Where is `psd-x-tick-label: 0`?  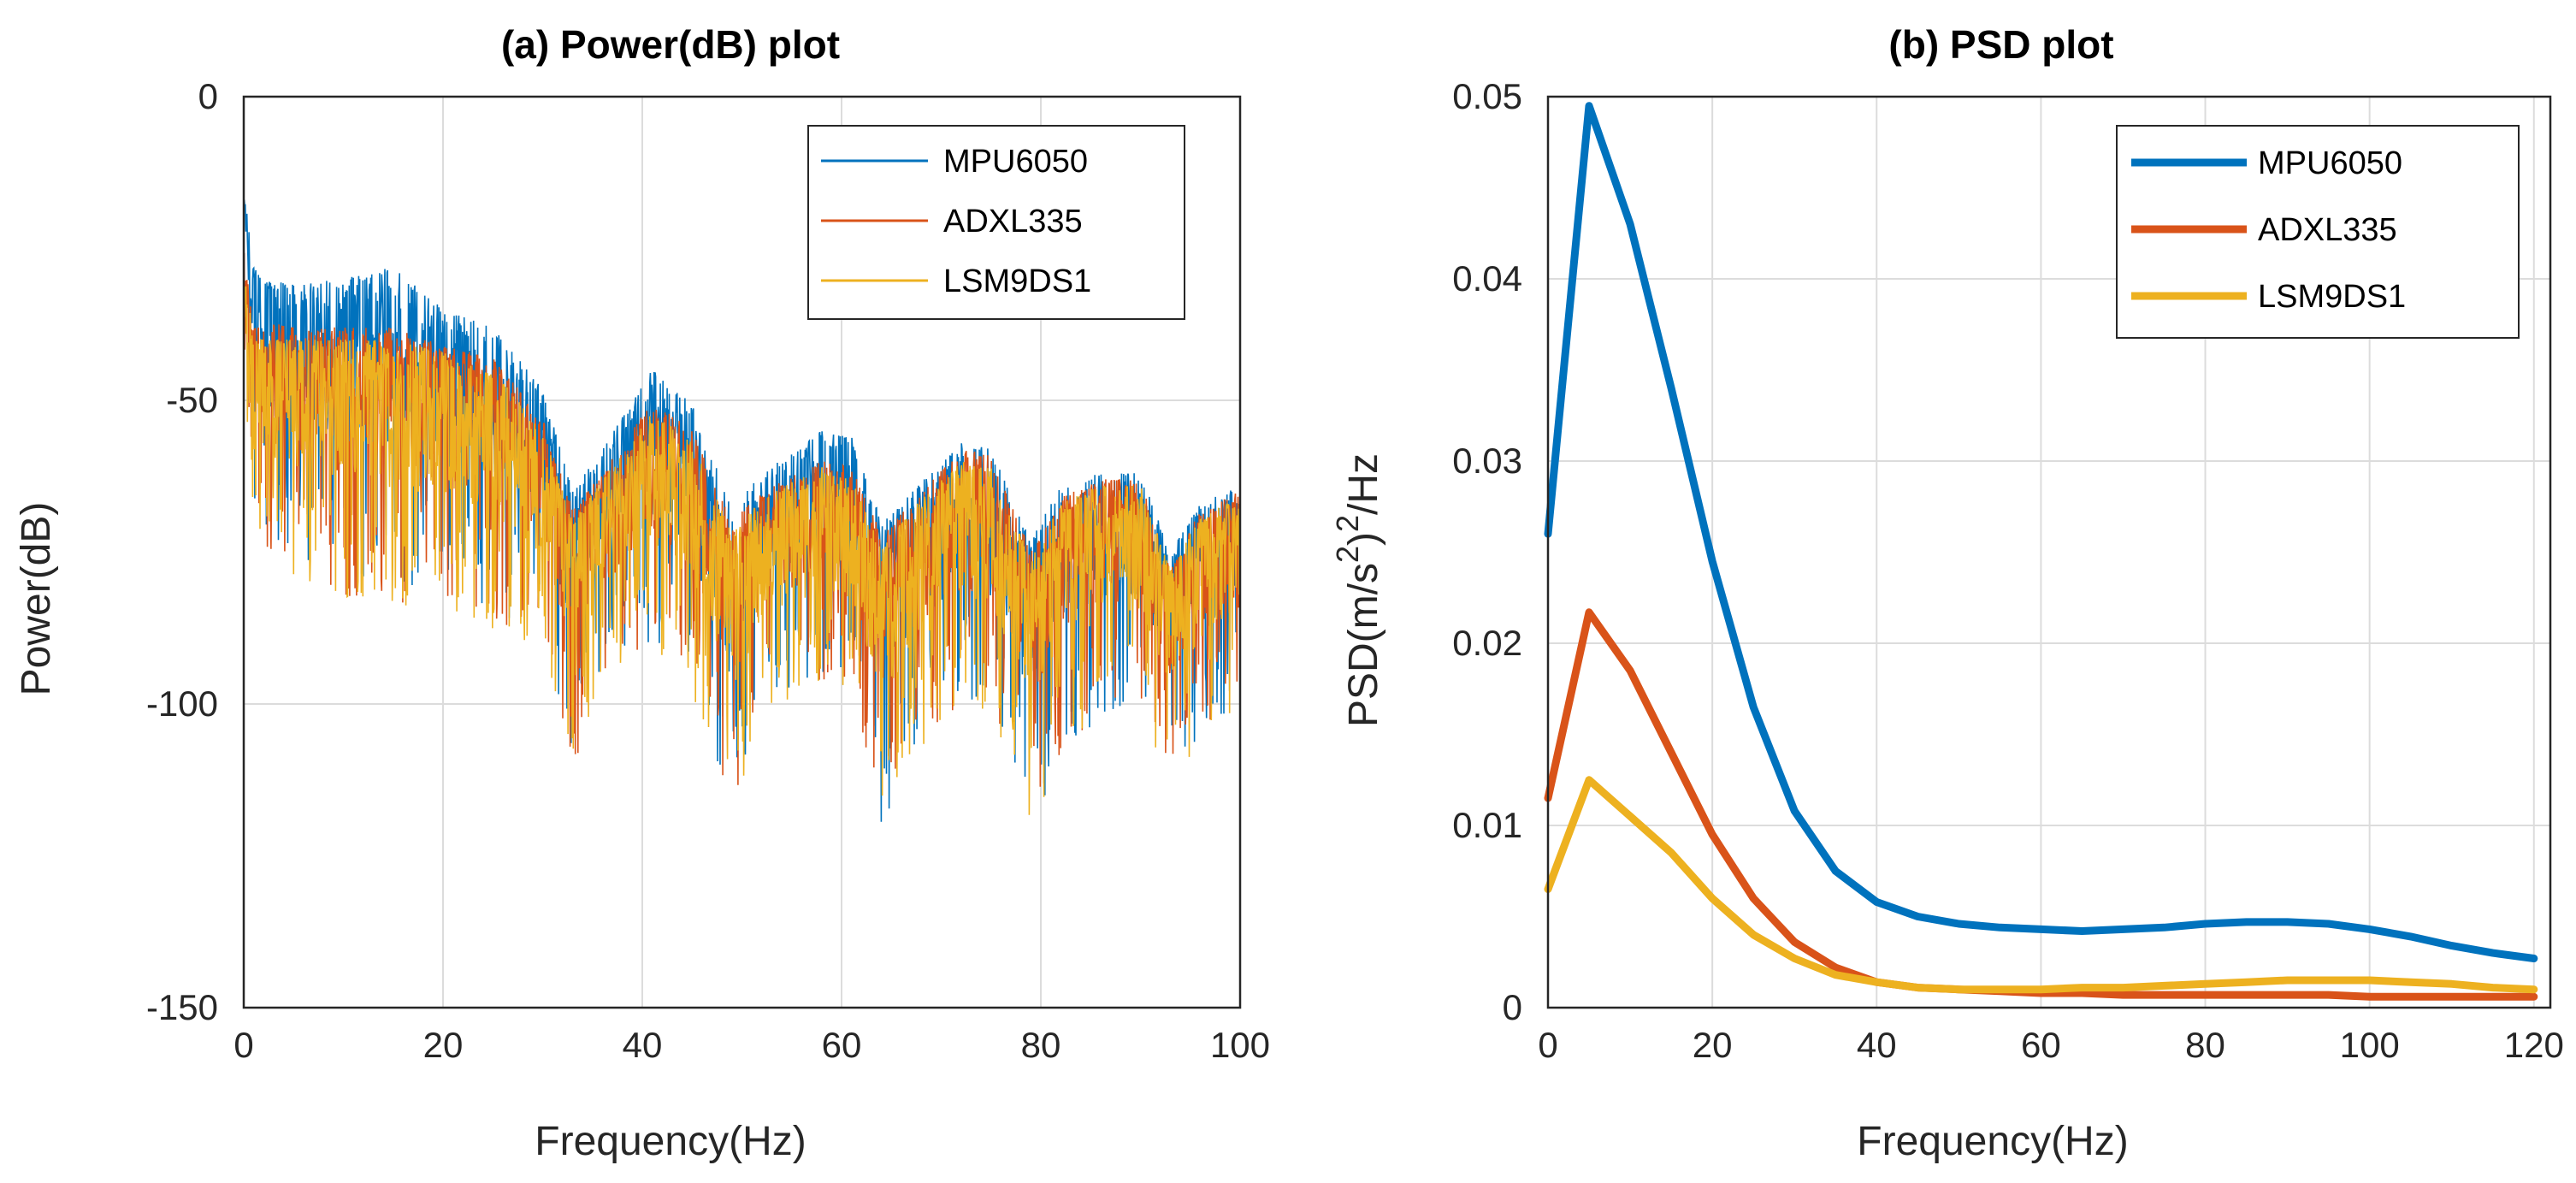 psd-x-tick-label: 0 is located at coordinates (1547, 1045).